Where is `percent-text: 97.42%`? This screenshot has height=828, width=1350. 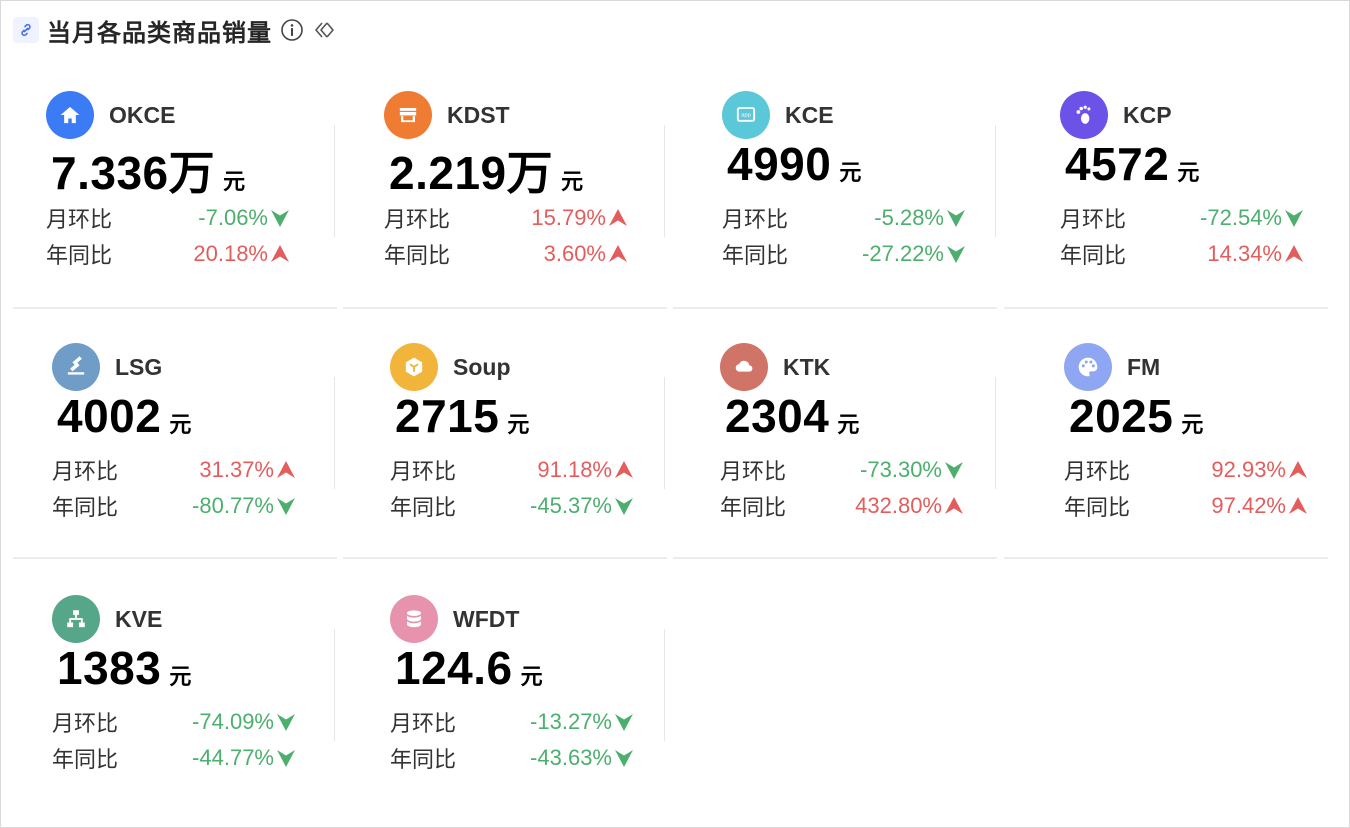 percent-text: 97.42% is located at coordinates (1248, 505).